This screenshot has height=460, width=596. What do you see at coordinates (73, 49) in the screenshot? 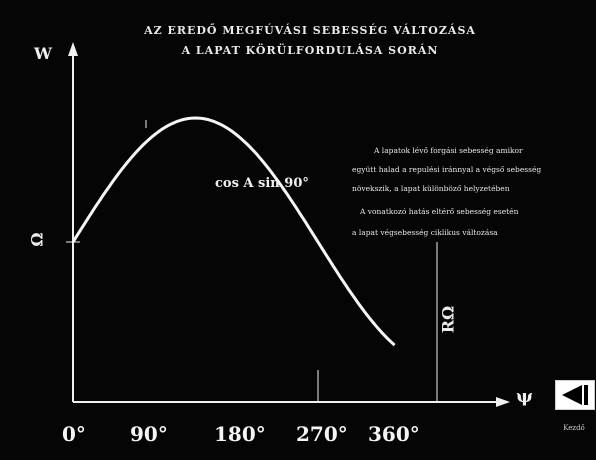
I see `y-axis-arrow` at bounding box center [73, 49].